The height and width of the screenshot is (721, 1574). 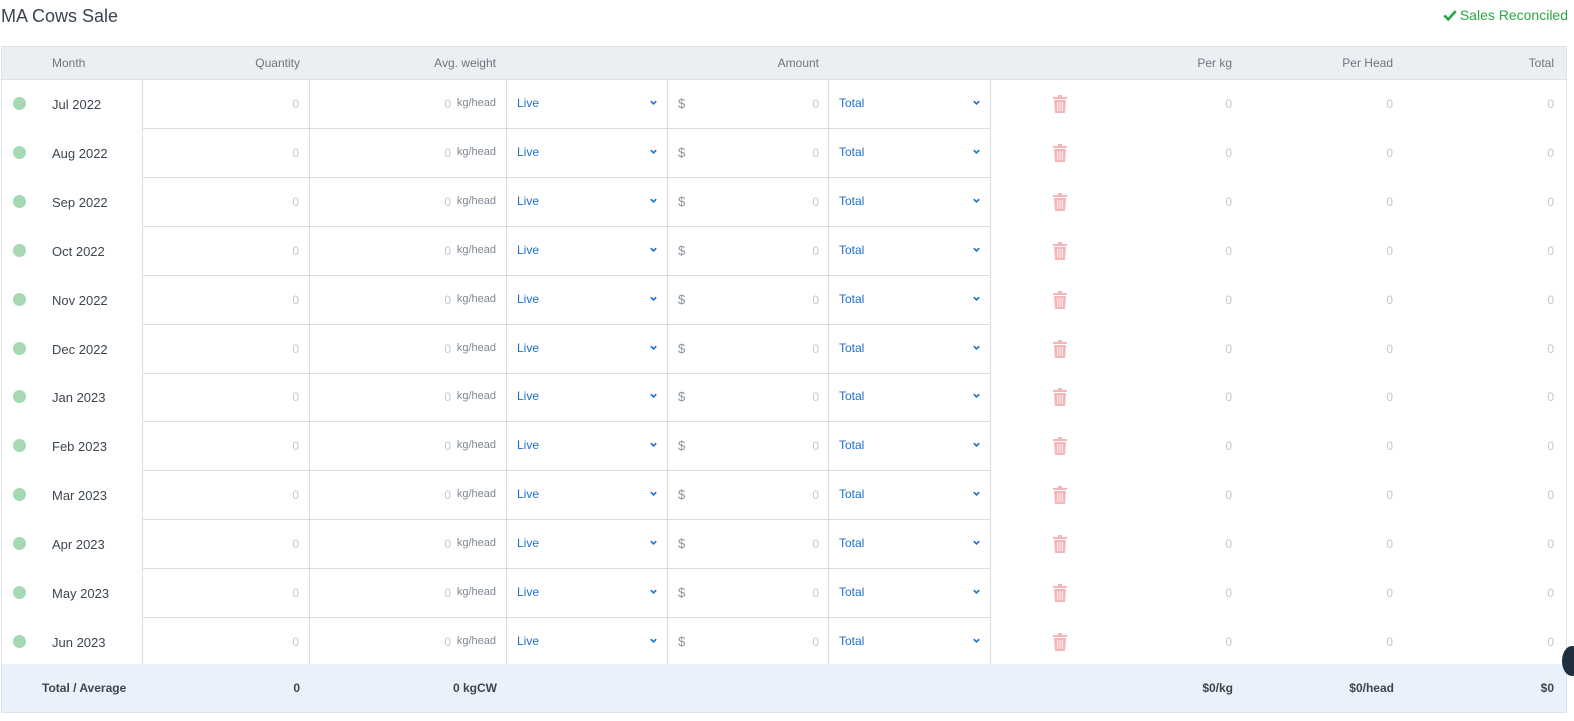 I want to click on row-month: Dec 2022, so click(x=80, y=349).